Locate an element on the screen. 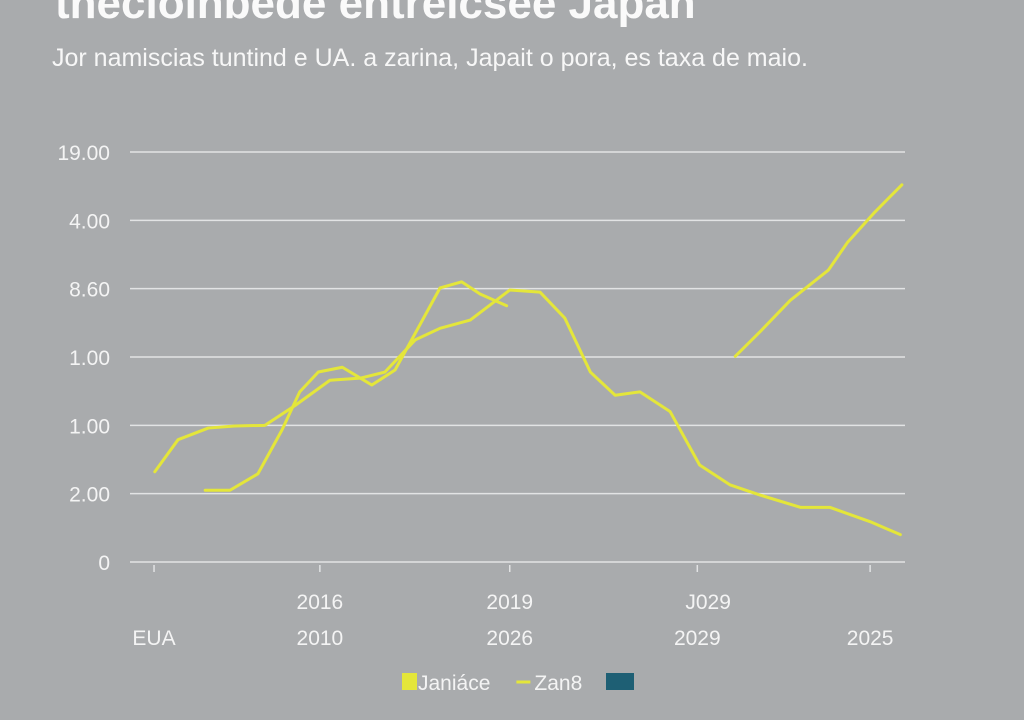  chart-title: thecioinbede entreicsee Japan is located at coordinates (375, 14).